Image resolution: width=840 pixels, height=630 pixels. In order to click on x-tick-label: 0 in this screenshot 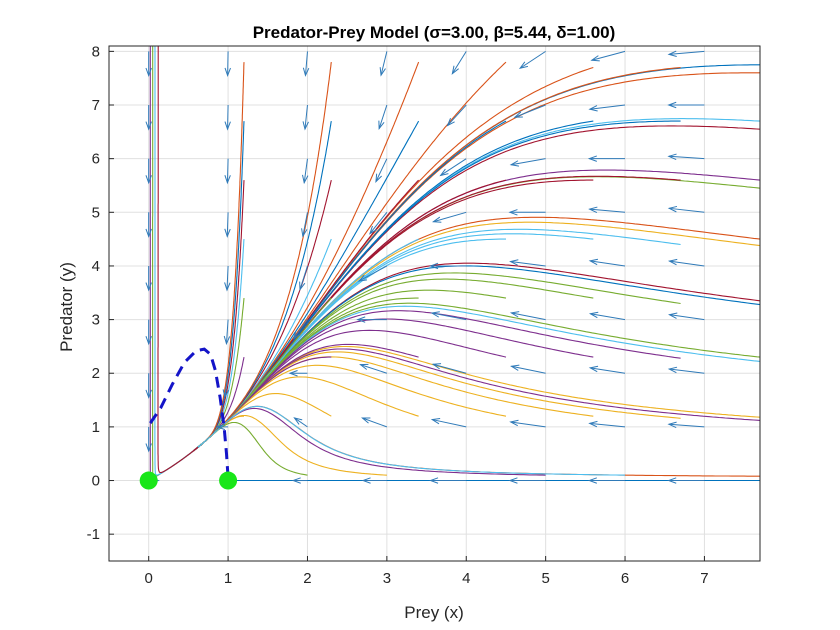, I will do `click(149, 578)`.